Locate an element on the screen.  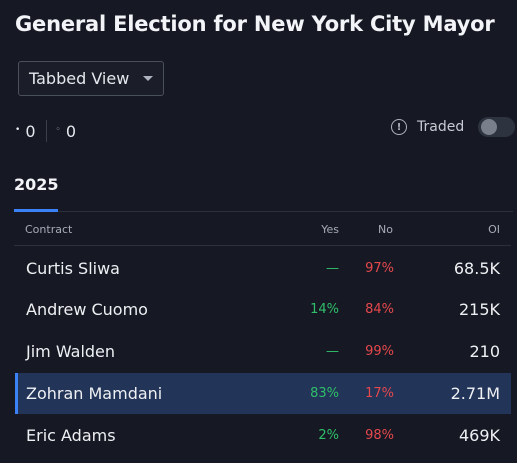
header-contract: Contract is located at coordinates (49, 229).